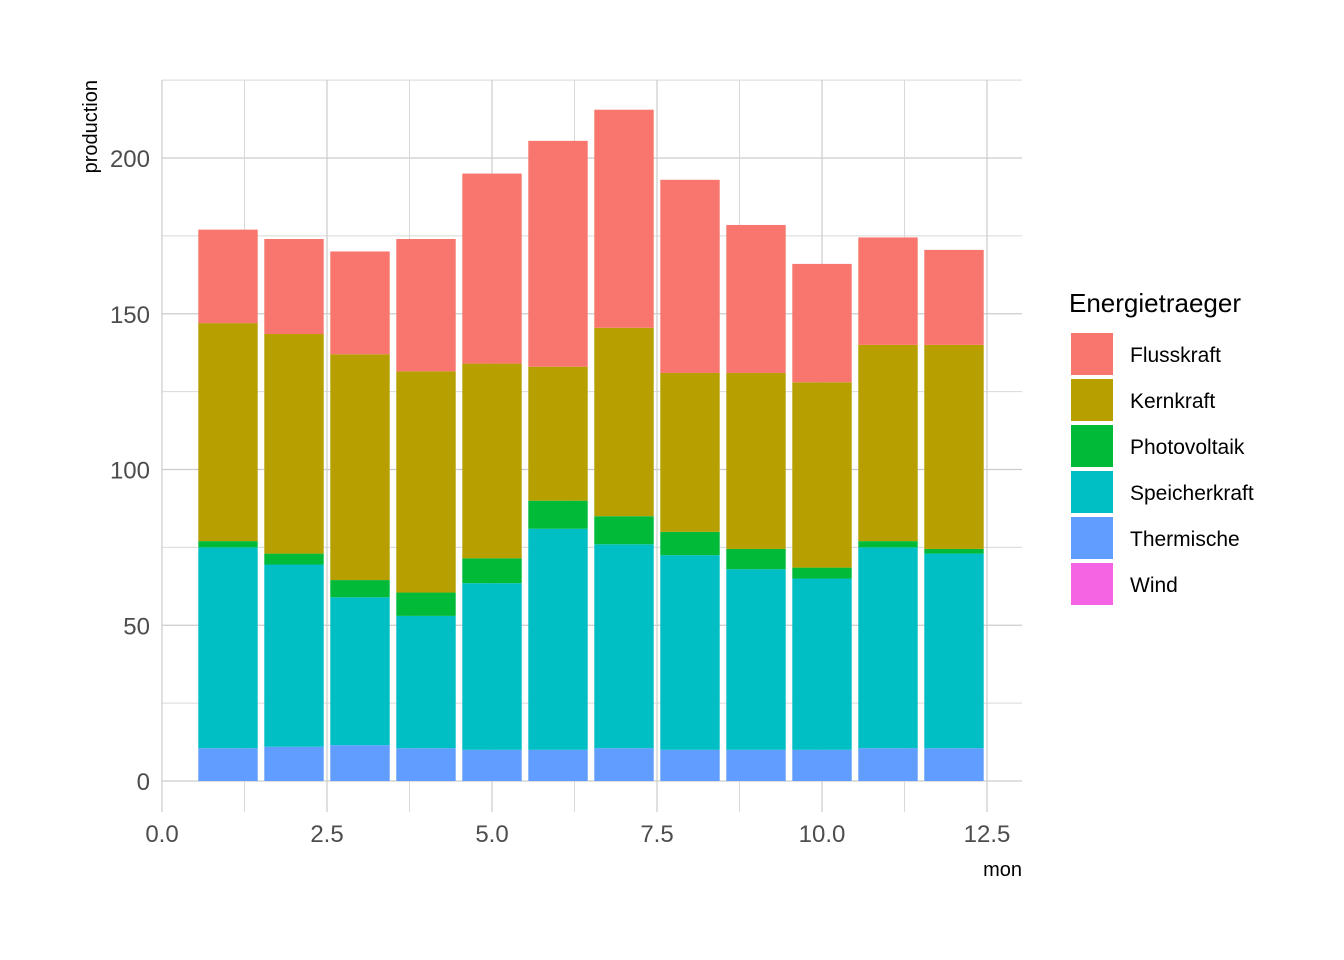 This screenshot has width=1344, height=960. Describe the element at coordinates (161, 834) in the screenshot. I see `x-tick-label: 0.0` at that location.